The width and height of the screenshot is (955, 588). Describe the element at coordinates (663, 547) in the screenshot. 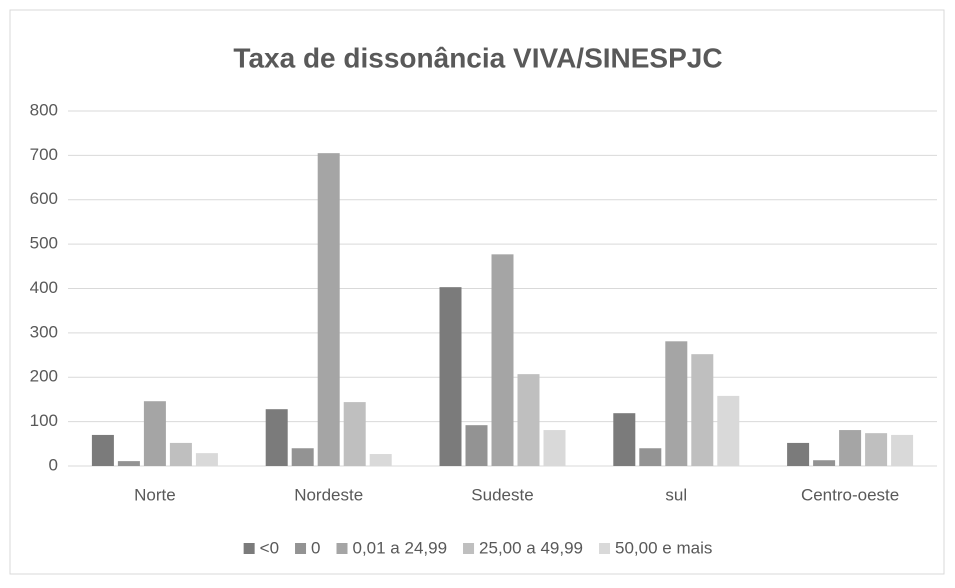

I see `legend-label: 50,00 e mais` at that location.